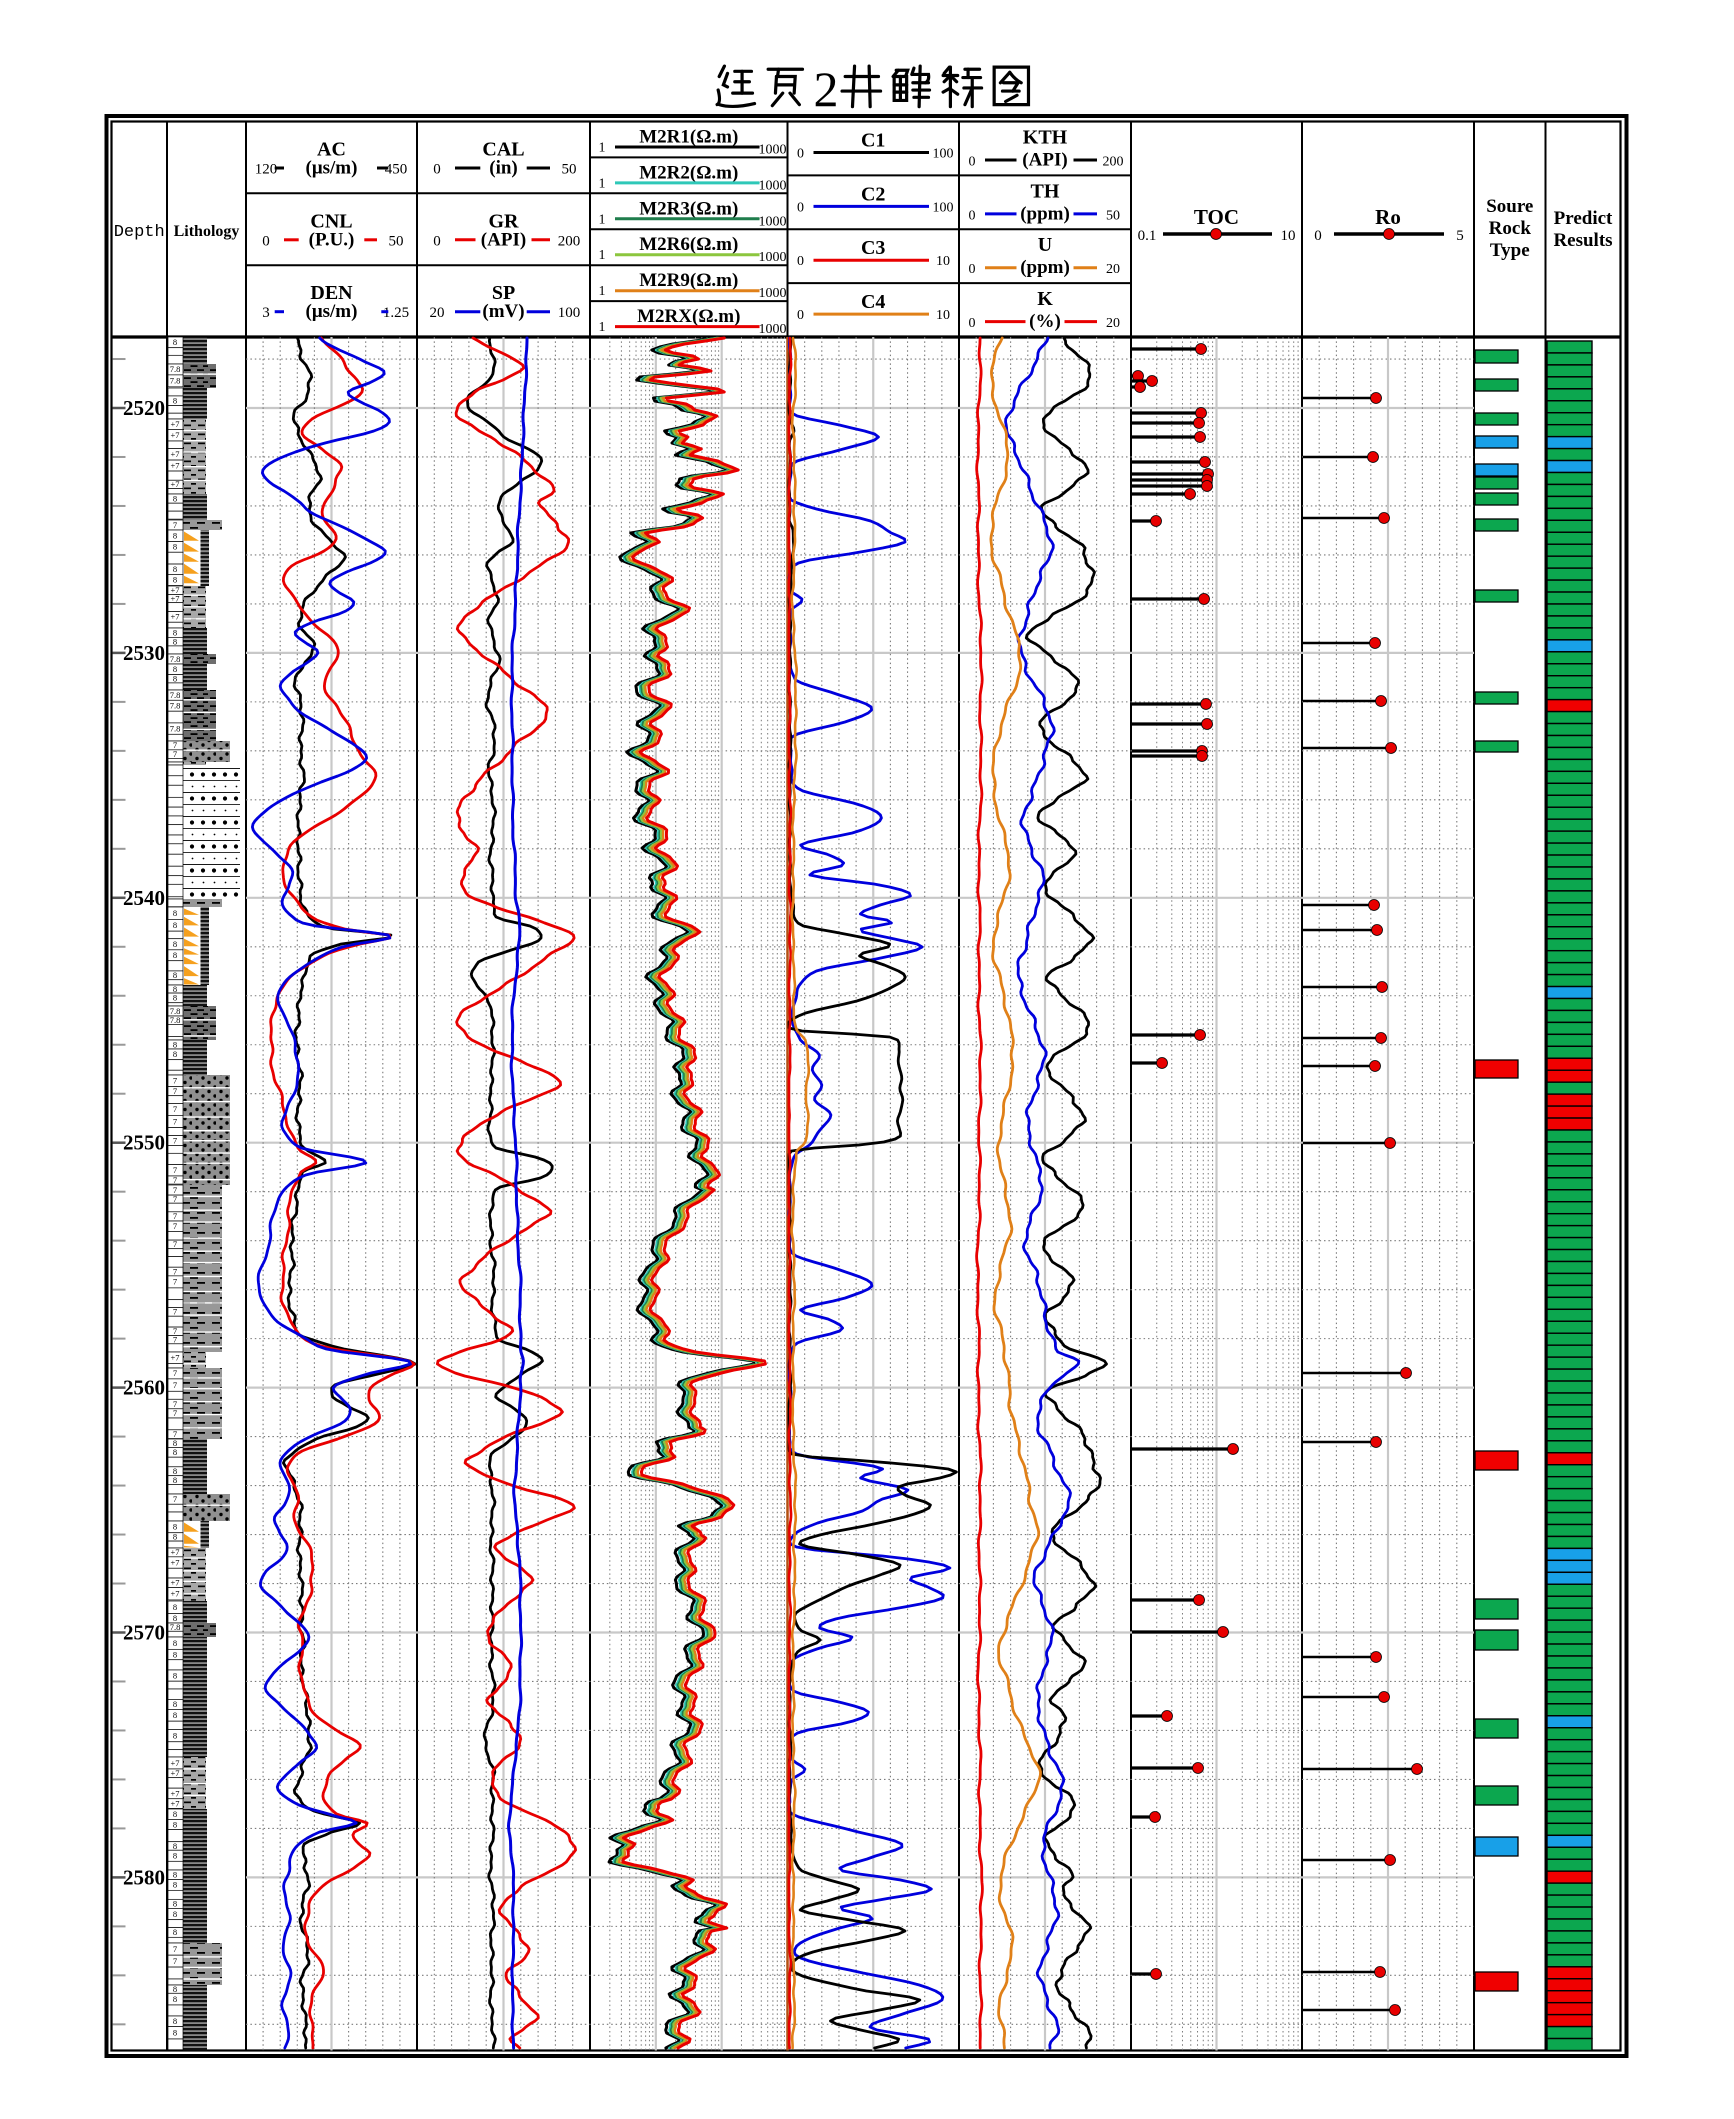 The image size is (1734, 2119). I want to click on svg-text: KTH, so click(1045, 138).